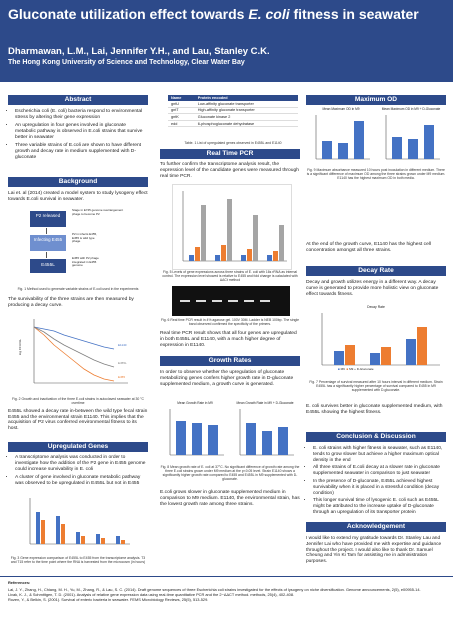 This screenshot has width=453, height=640. Describe the element at coordinates (342, 137) in the screenshot. I see `maxod-m9-svg` at that location.